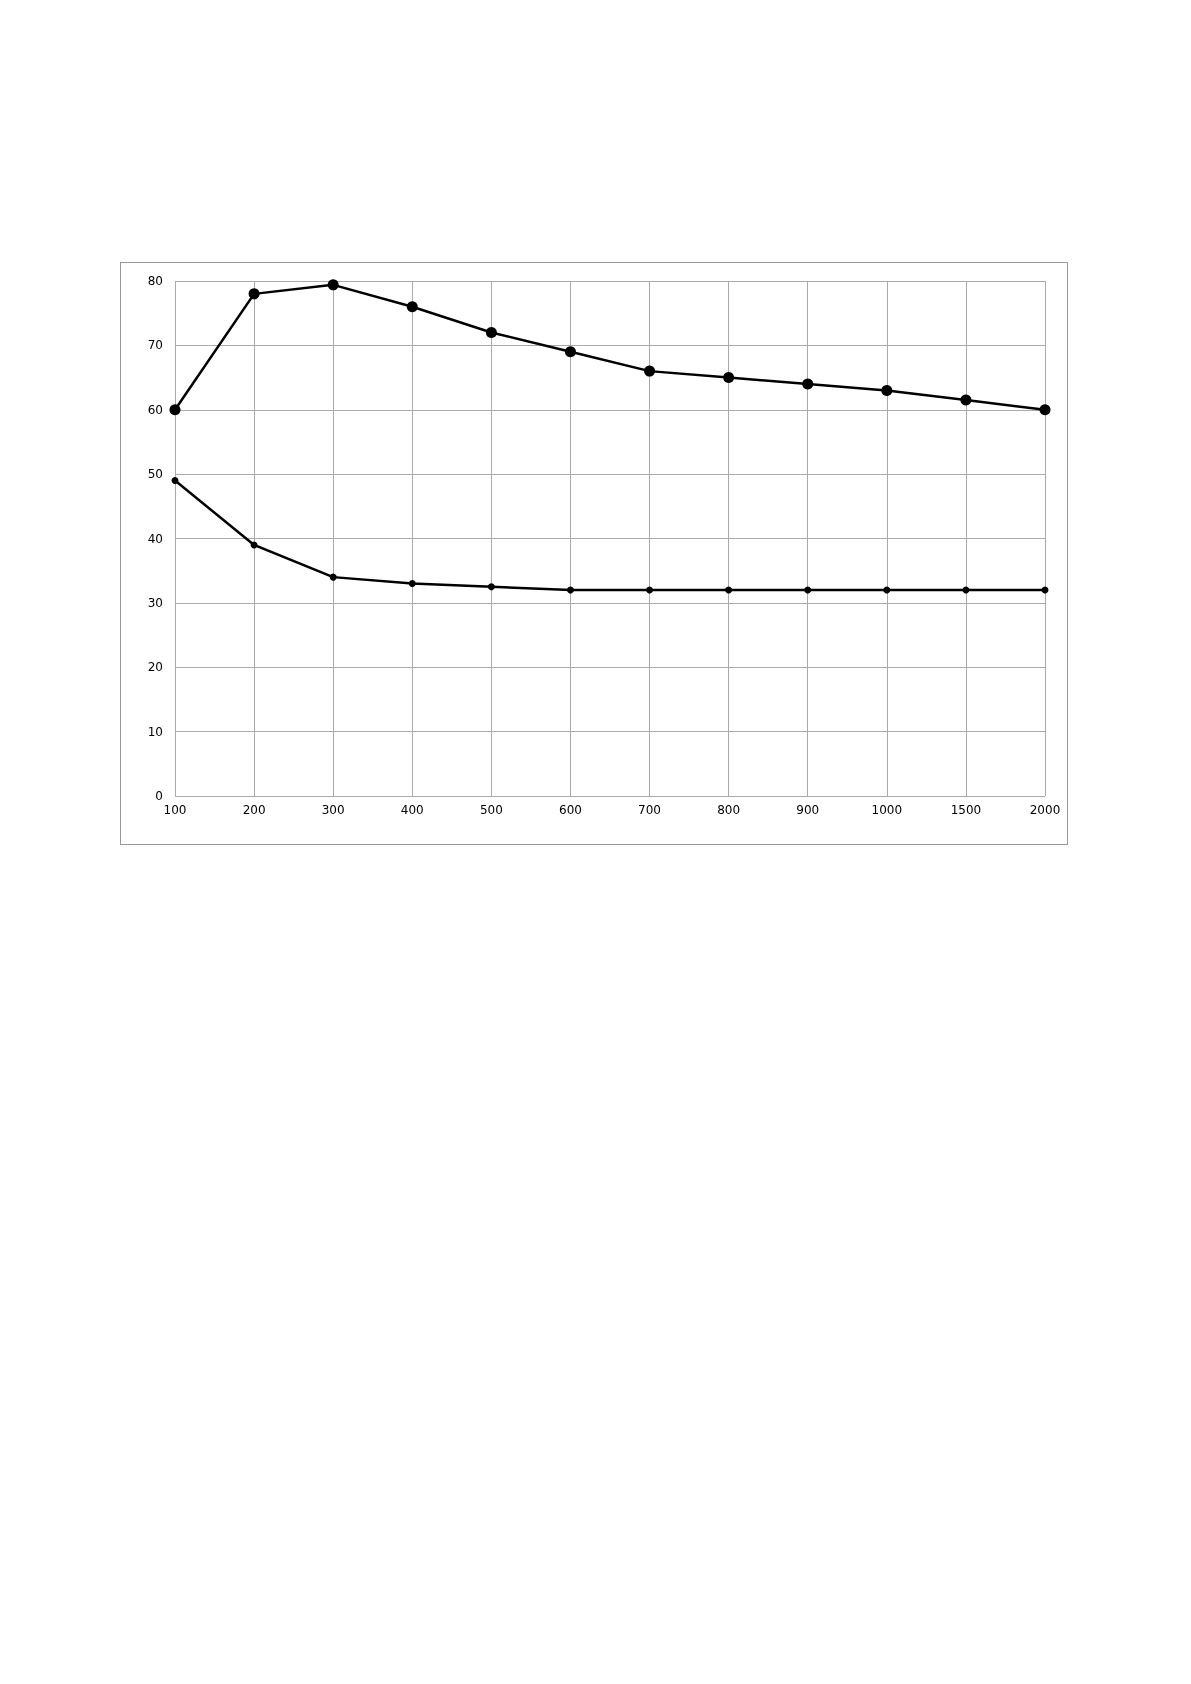 The image size is (1191, 1684). I want to click on x-tick-label: 400, so click(412, 810).